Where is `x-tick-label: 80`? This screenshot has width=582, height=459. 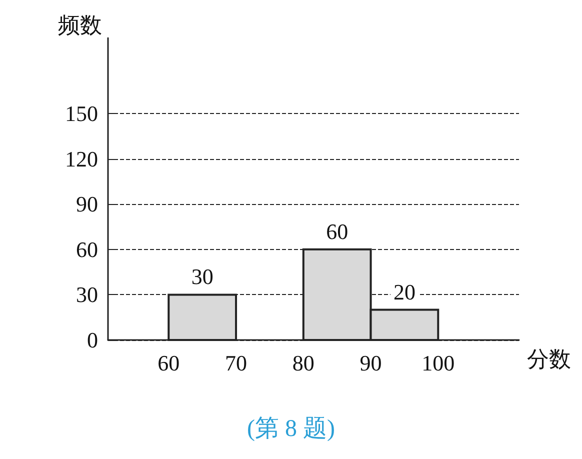 x-tick-label: 80 is located at coordinates (303, 363).